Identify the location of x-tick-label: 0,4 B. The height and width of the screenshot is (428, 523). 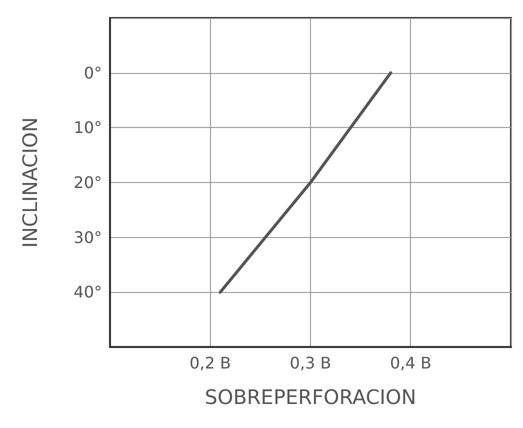
(411, 363).